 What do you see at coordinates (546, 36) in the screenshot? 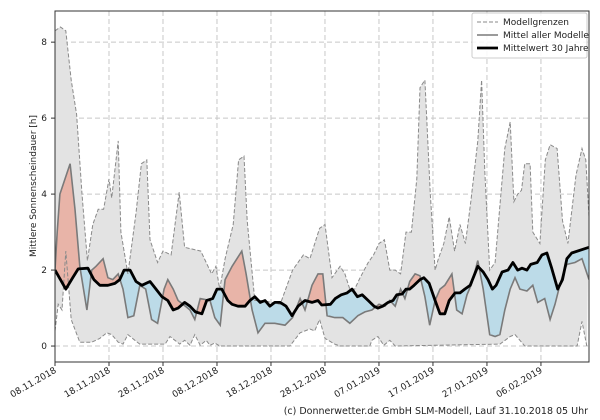
I see `legend-label-model-mean: Mittel aller Modelle` at bounding box center [546, 36].